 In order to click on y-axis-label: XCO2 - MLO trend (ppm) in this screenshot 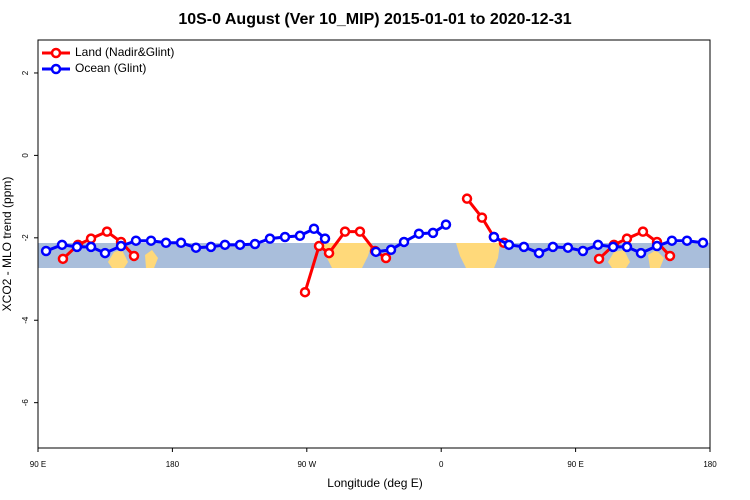, I will do `click(7, 244)`.